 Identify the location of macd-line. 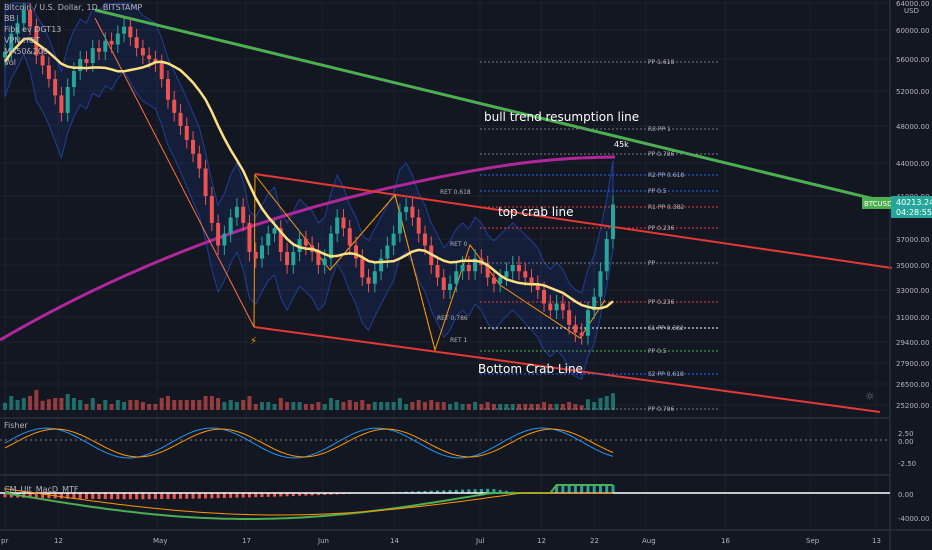
(308, 502).